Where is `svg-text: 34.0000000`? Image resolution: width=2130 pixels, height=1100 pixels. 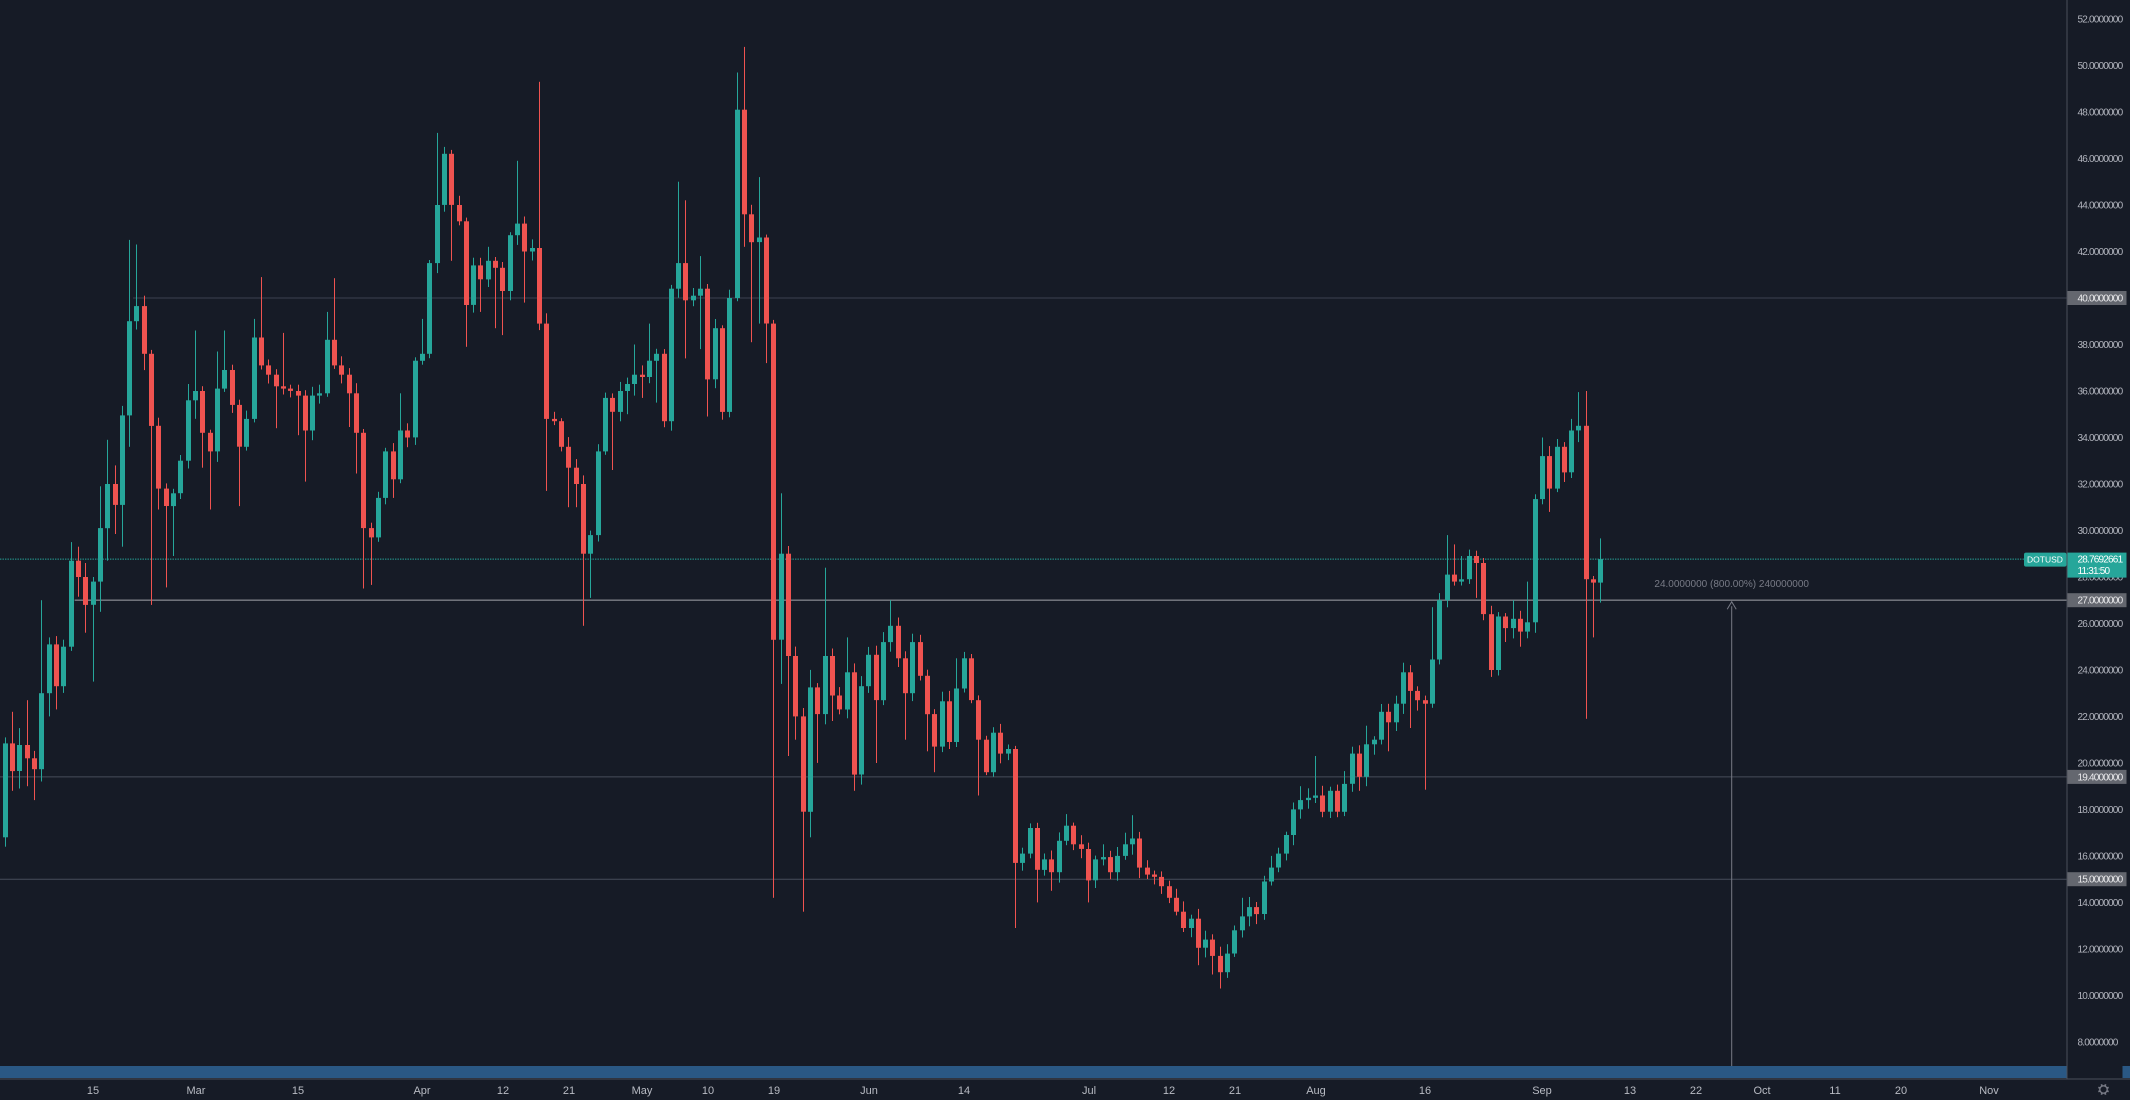 svg-text: 34.0000000 is located at coordinates (2101, 438).